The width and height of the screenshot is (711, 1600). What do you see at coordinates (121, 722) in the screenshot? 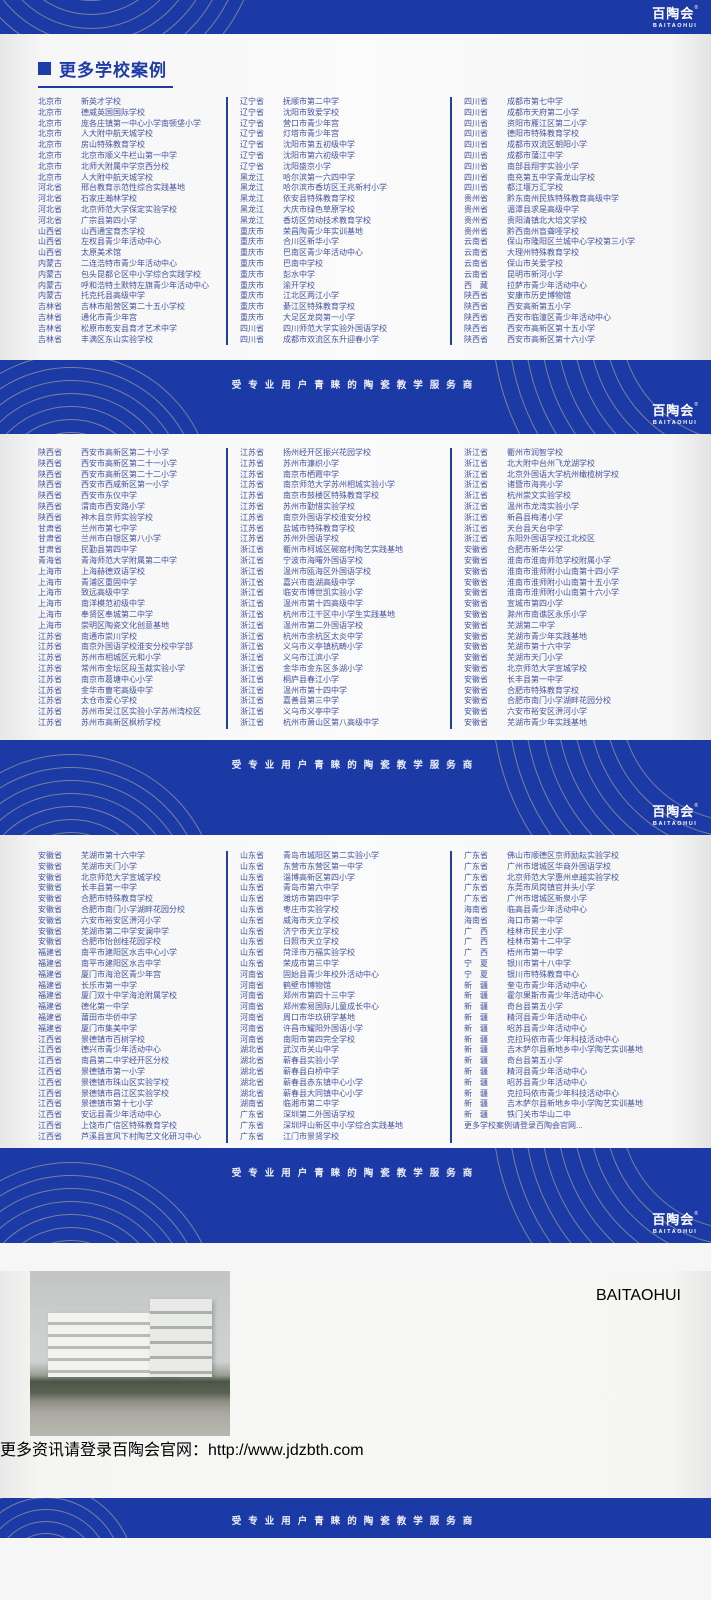
I see `school-name: 苏州市高新区枫桥学校` at bounding box center [121, 722].